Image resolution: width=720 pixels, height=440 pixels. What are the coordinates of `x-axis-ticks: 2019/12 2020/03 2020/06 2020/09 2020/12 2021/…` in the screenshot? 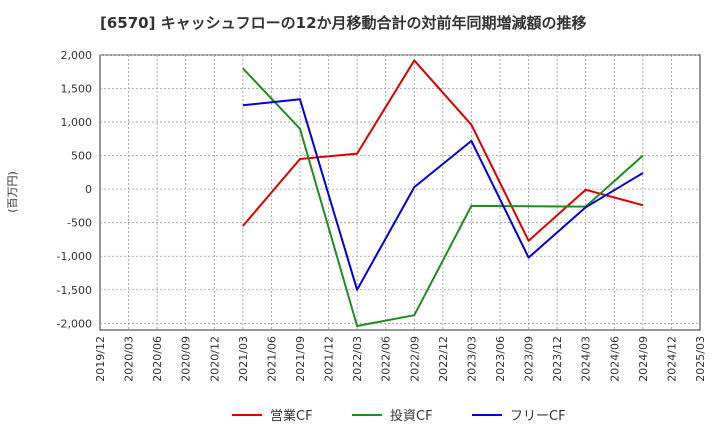 It's located at (400, 359).